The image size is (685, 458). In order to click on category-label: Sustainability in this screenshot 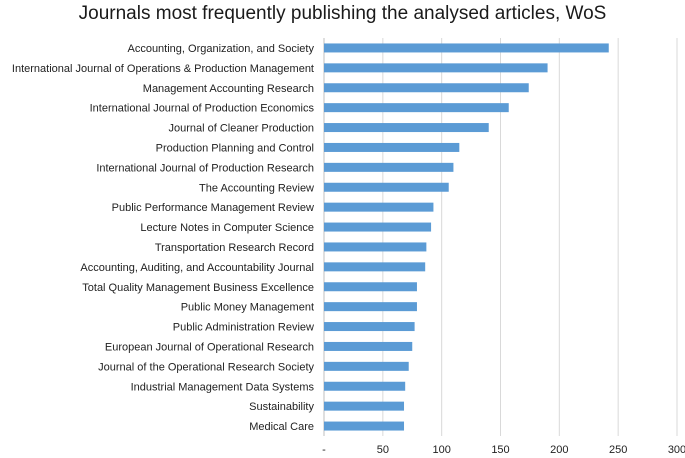, I will do `click(281, 407)`.